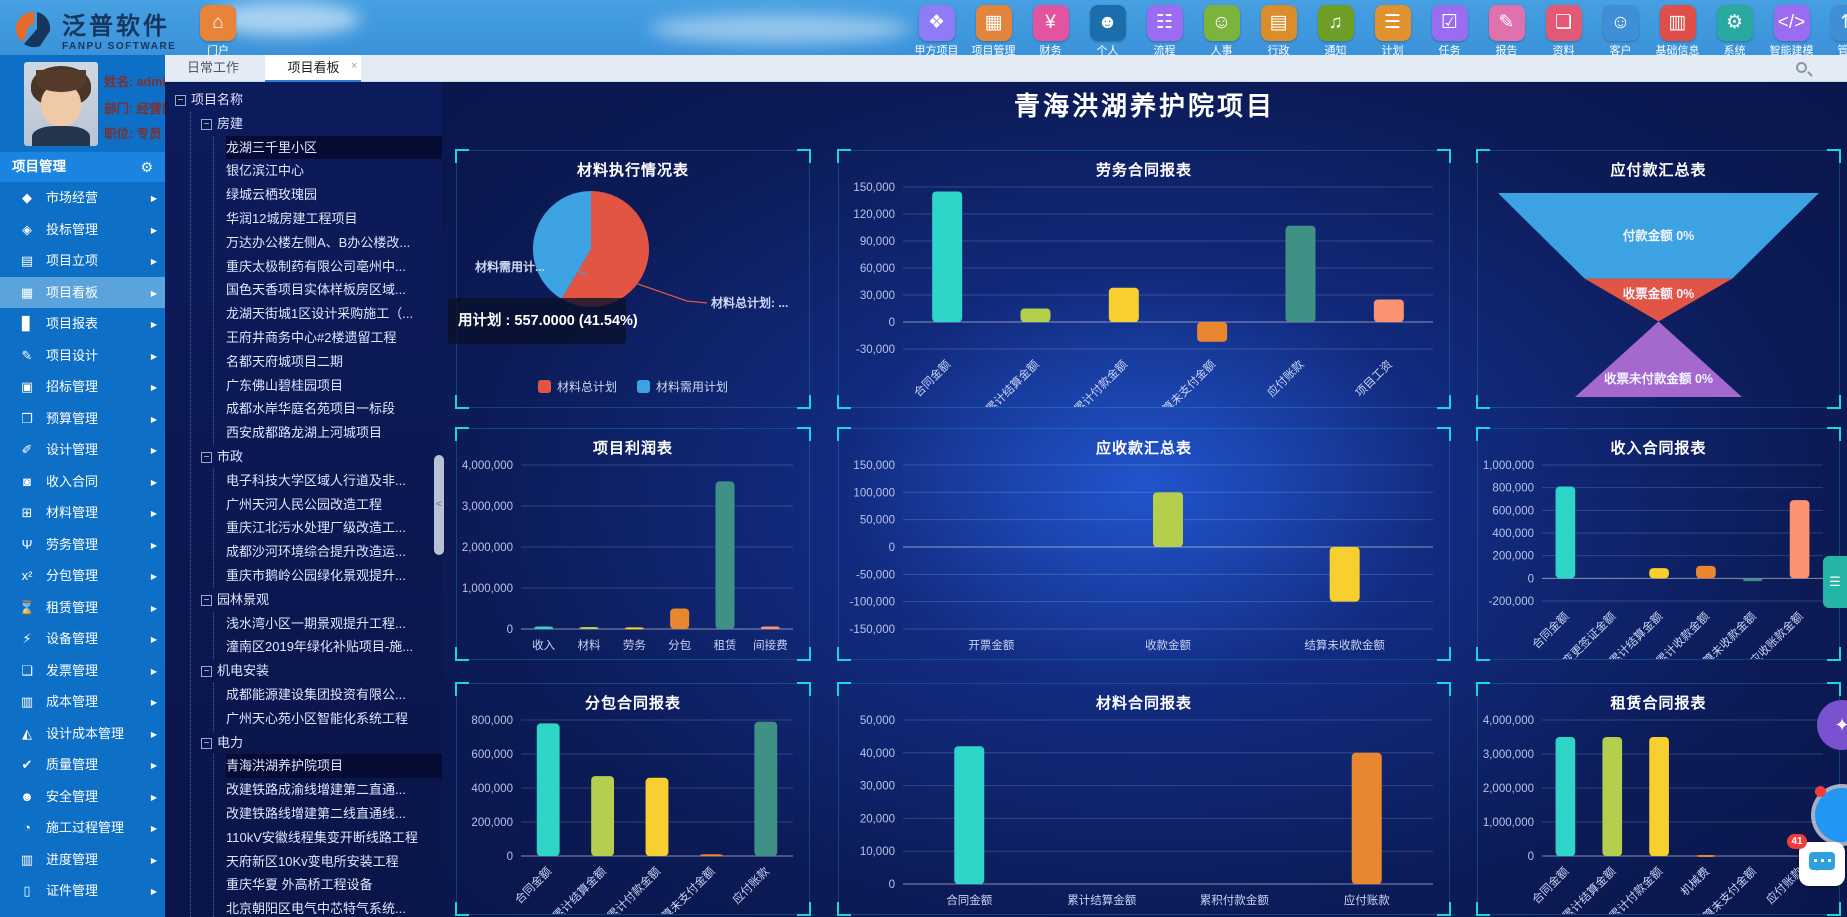  Describe the element at coordinates (1833, 30) in the screenshot. I see `nav-item-管理: ⇅ 管理` at that location.